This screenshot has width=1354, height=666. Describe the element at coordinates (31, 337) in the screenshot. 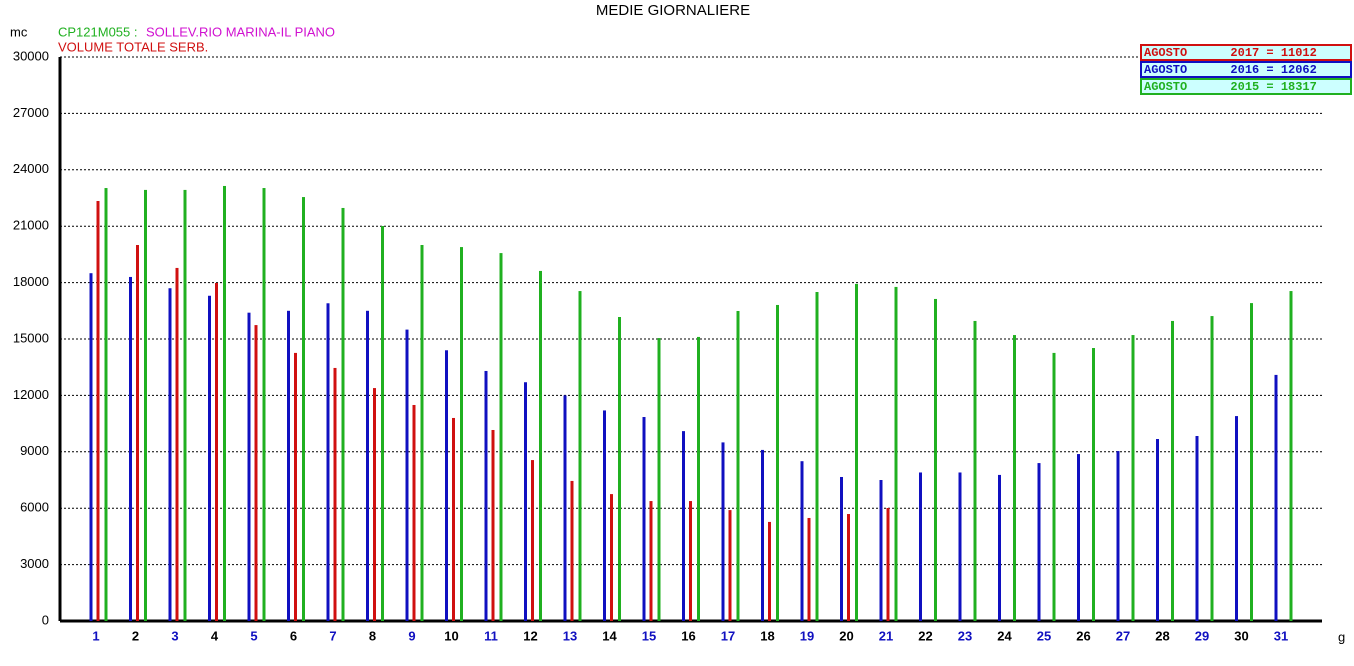

I see `y-tick-label: 15000` at that location.